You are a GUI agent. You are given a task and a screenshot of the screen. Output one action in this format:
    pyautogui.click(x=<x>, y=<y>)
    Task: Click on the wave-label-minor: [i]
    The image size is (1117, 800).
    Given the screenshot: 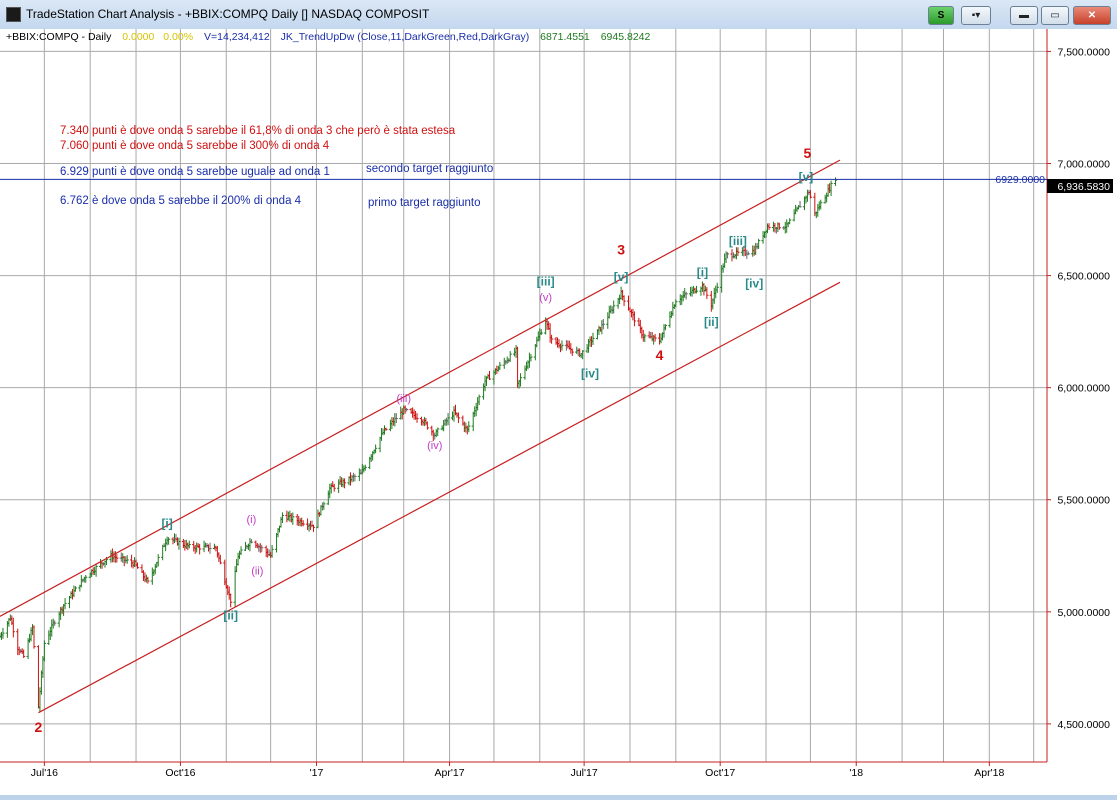 What is the action you would take?
    pyautogui.click(x=702, y=273)
    